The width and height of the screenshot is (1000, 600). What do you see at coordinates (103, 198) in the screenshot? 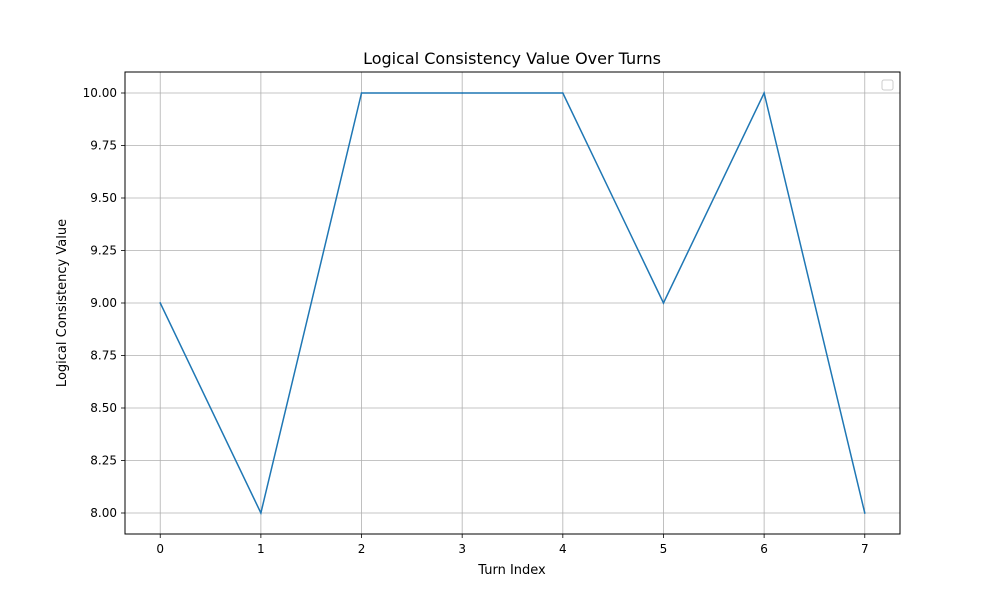
I see `y-tick-label: 9.50` at bounding box center [103, 198].